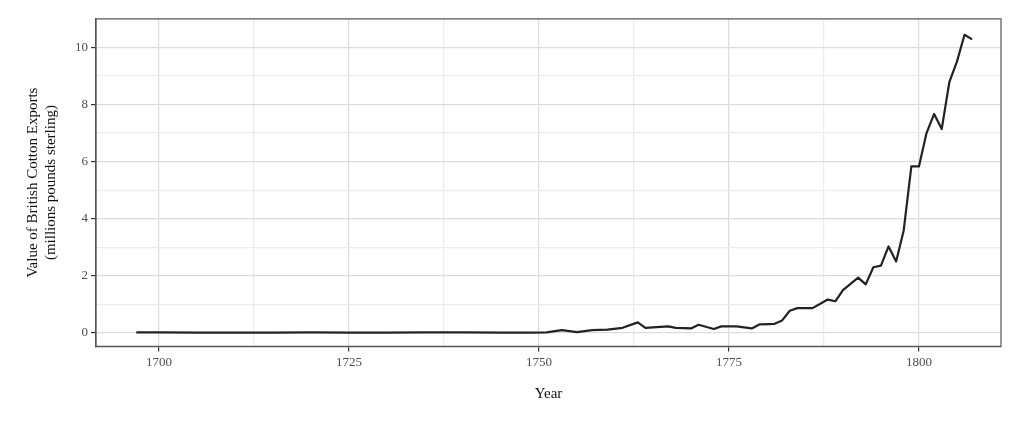  What do you see at coordinates (918, 361) in the screenshot?
I see `x-tick-label: 1800` at bounding box center [918, 361].